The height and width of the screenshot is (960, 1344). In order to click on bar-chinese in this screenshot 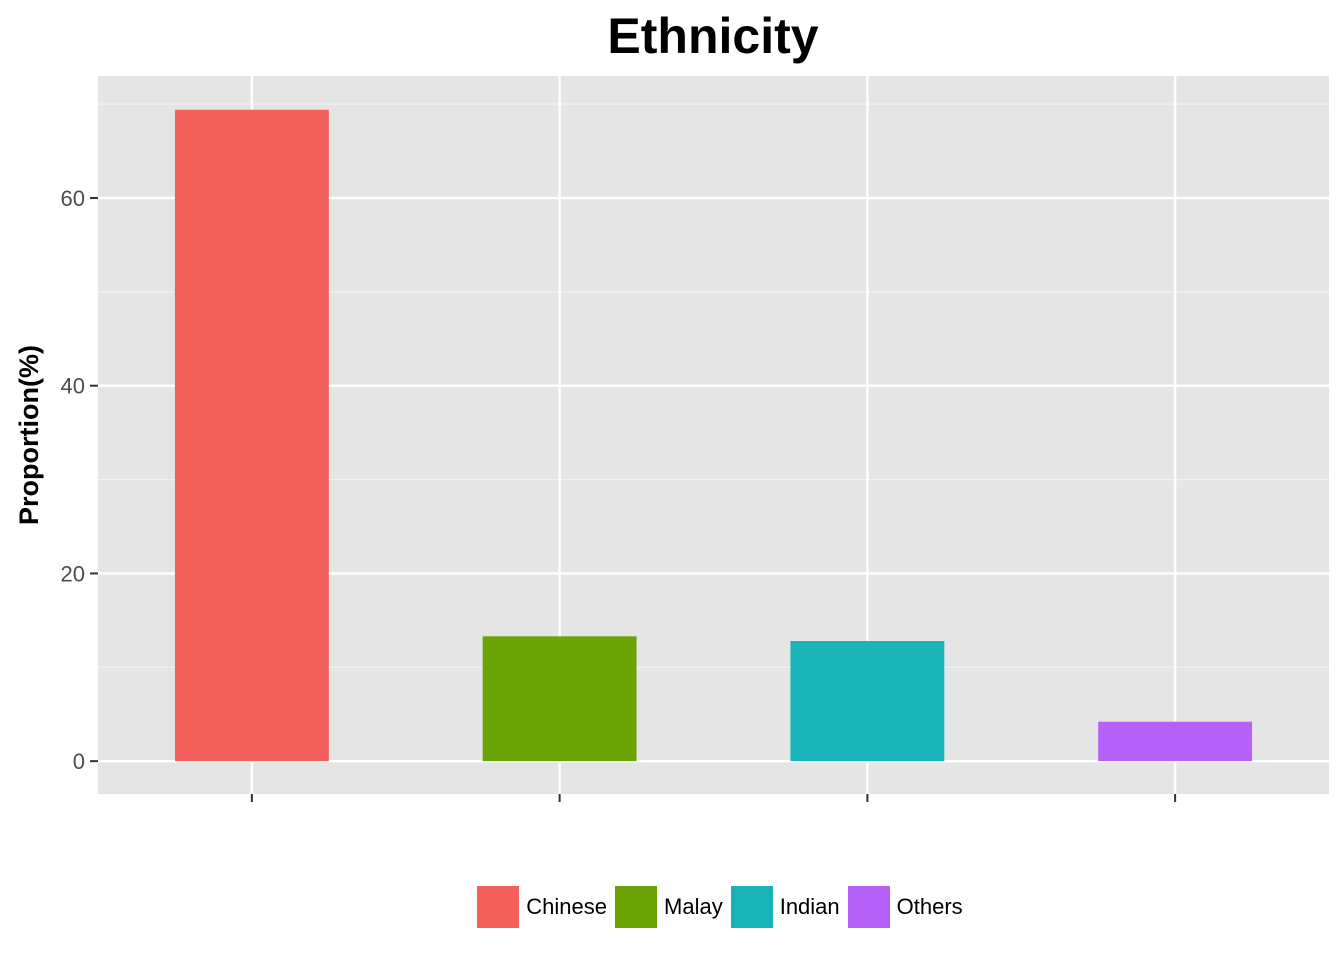, I will do `click(251, 435)`.